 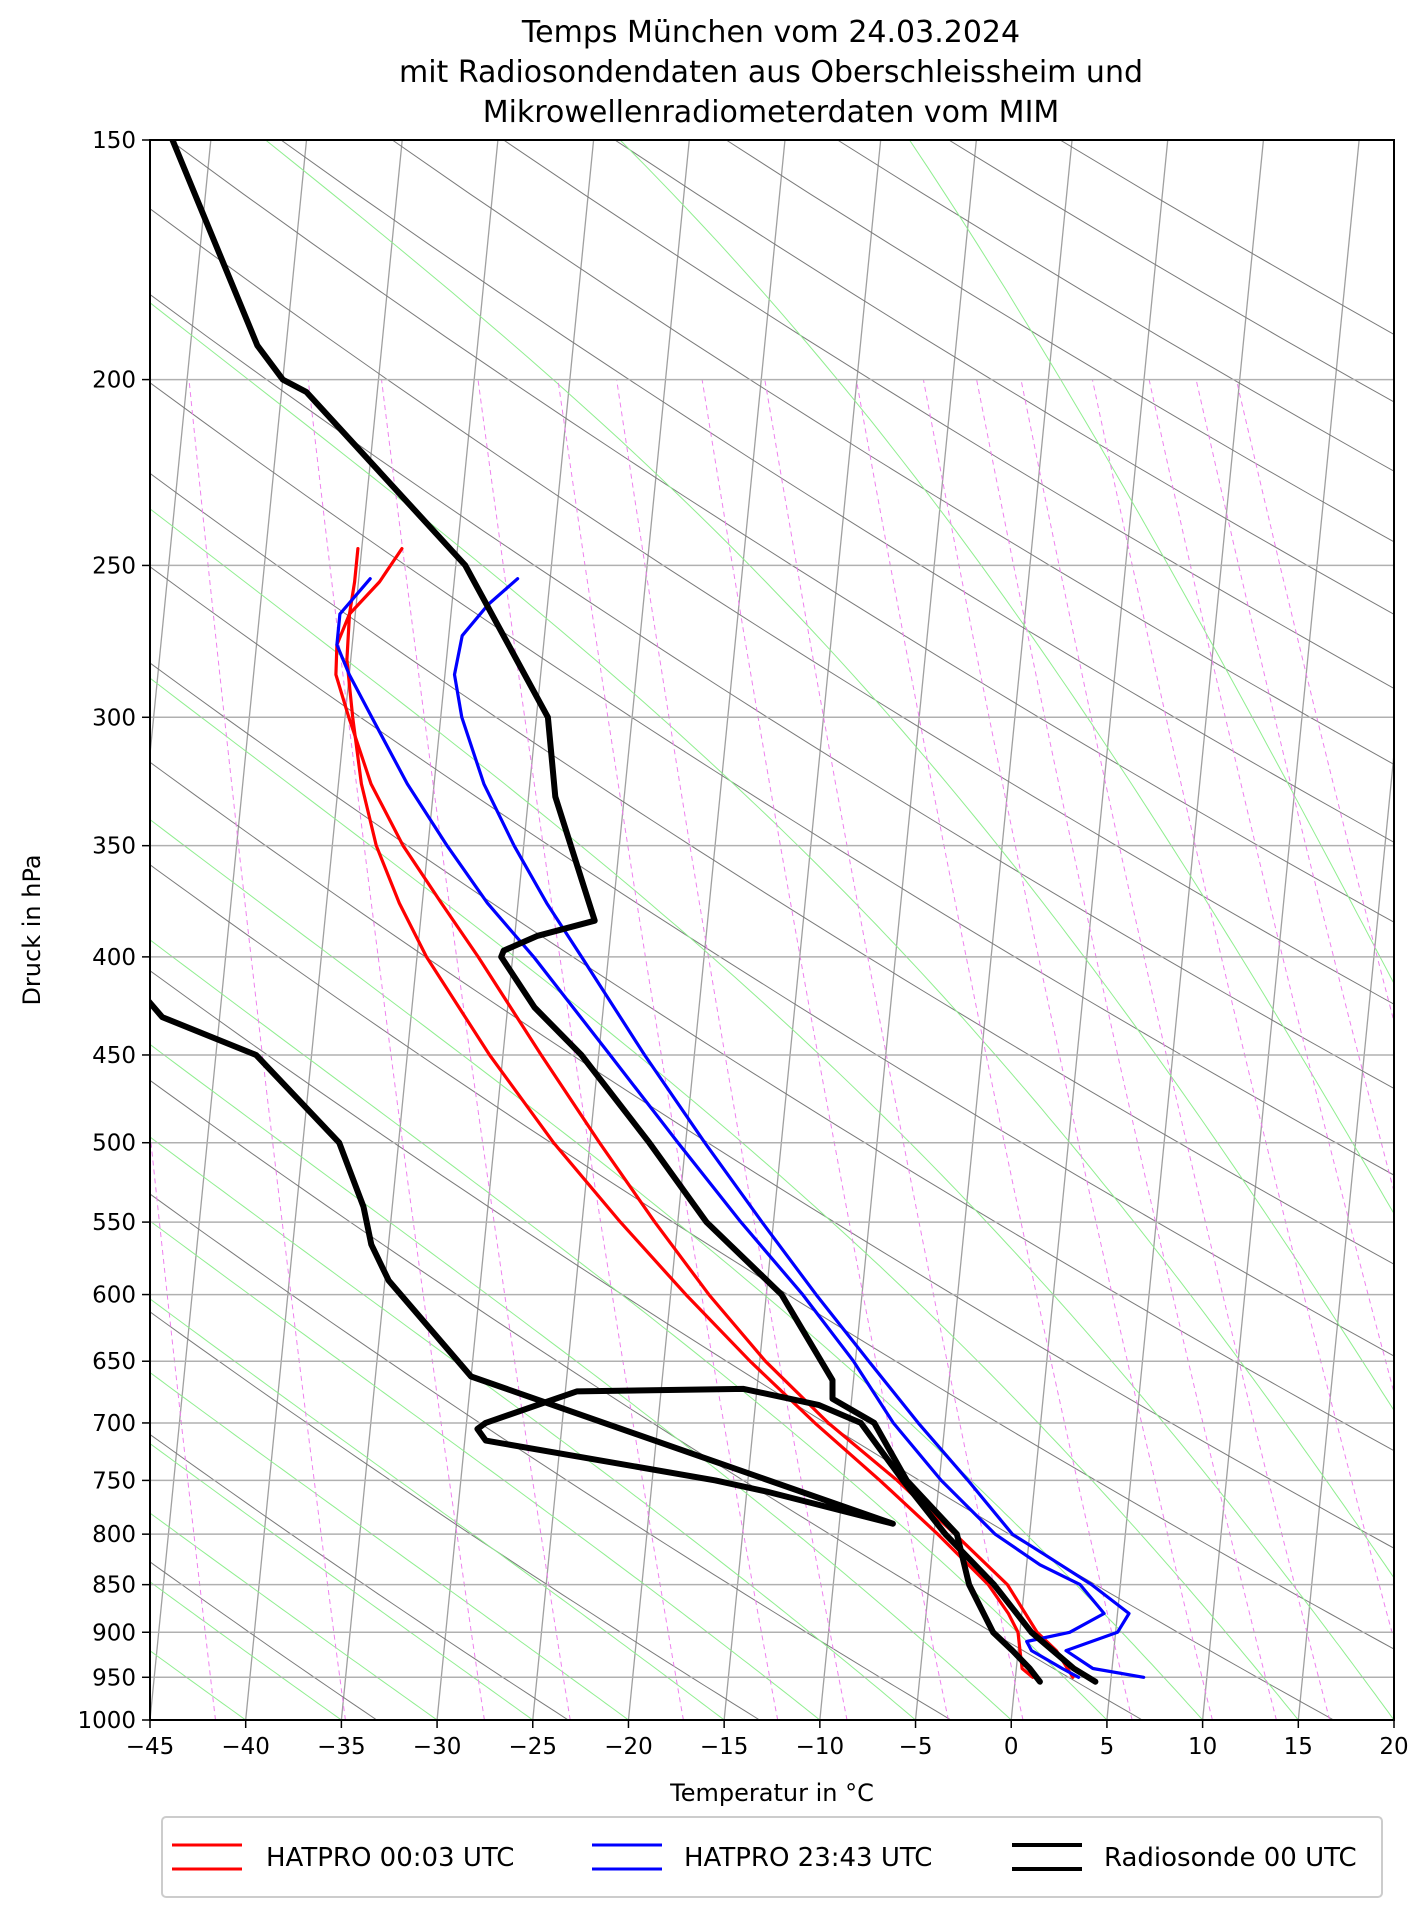 I want to click on y-tick-label: 900, so click(x=114, y=1633).